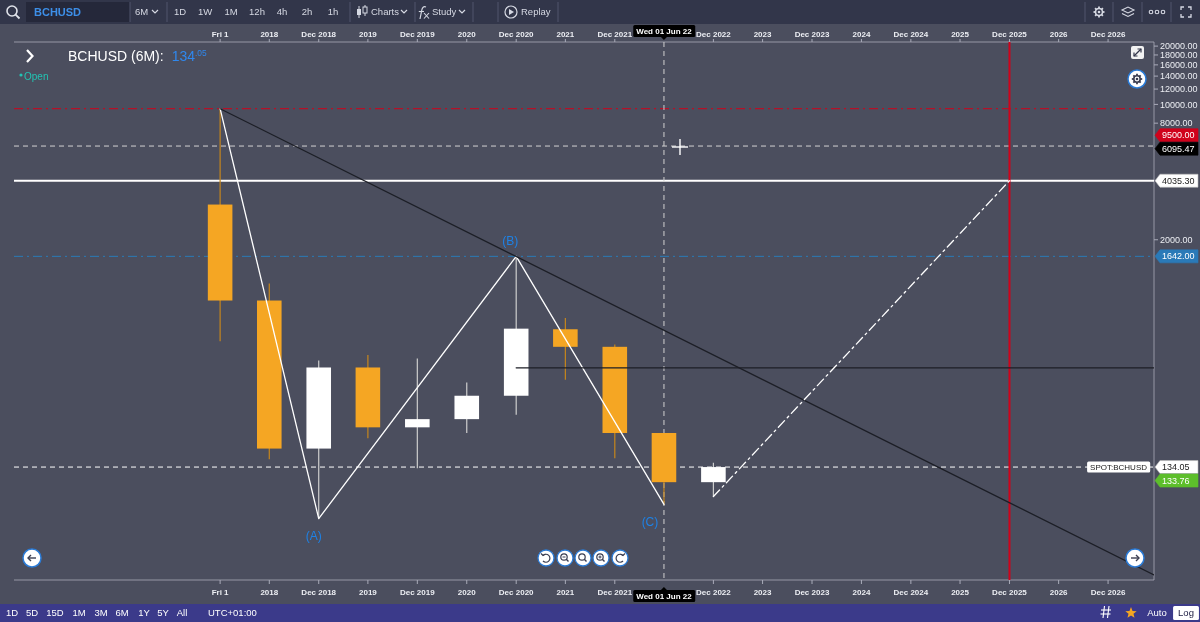  I want to click on ref-line-label: 9500.00, so click(1178, 135).